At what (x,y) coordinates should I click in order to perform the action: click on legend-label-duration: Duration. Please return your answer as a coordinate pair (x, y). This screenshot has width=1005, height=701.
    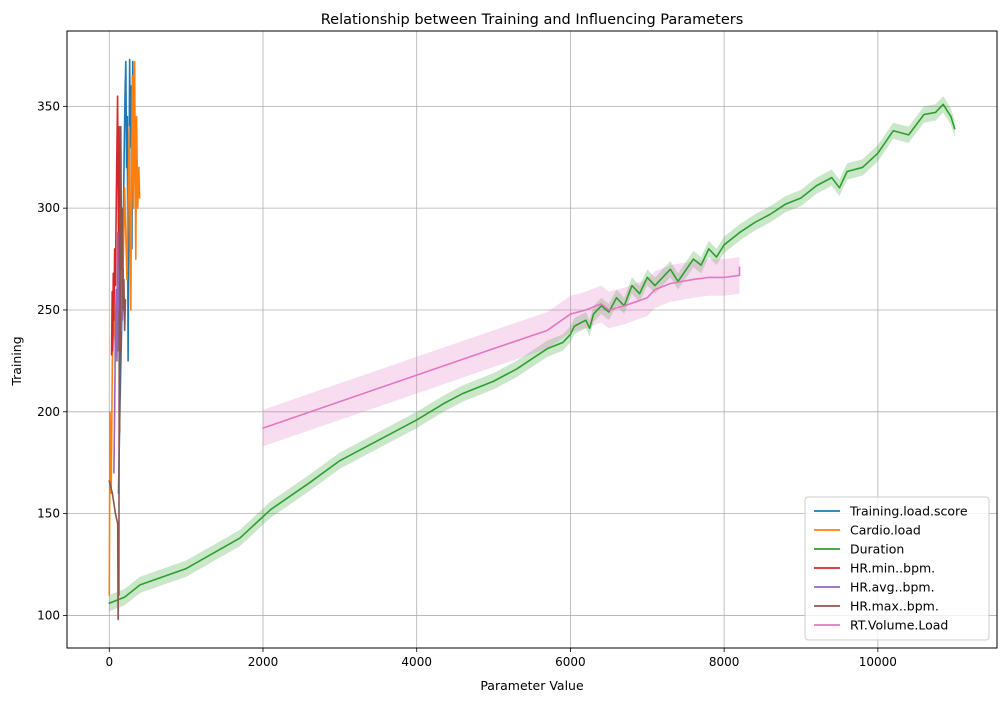
    Looking at the image, I should click on (877, 549).